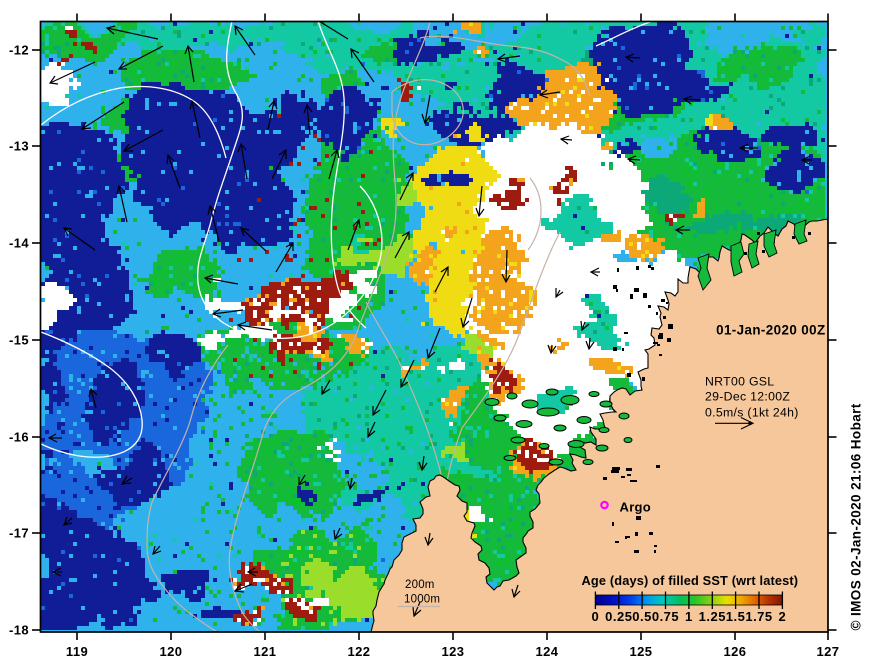  Describe the element at coordinates (420, 585) in the screenshot. I see `svg-text: 200m` at that location.